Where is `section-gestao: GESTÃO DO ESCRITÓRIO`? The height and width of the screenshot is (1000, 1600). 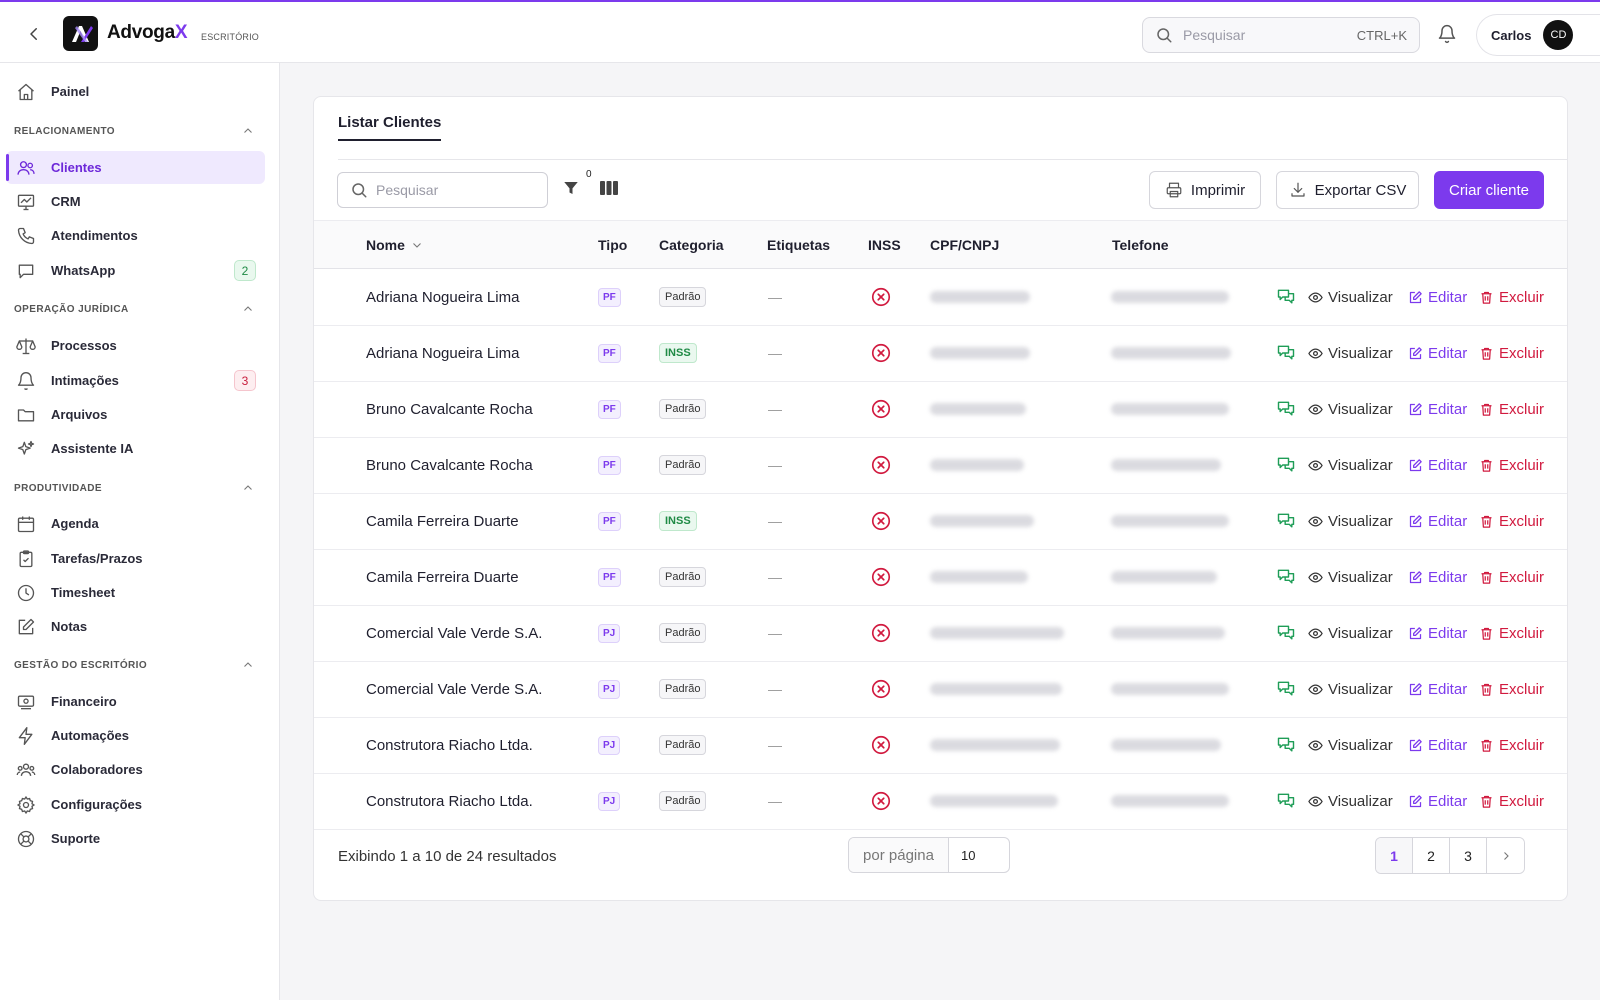 section-gestao: GESTÃO DO ESCRITÓRIO is located at coordinates (134, 665).